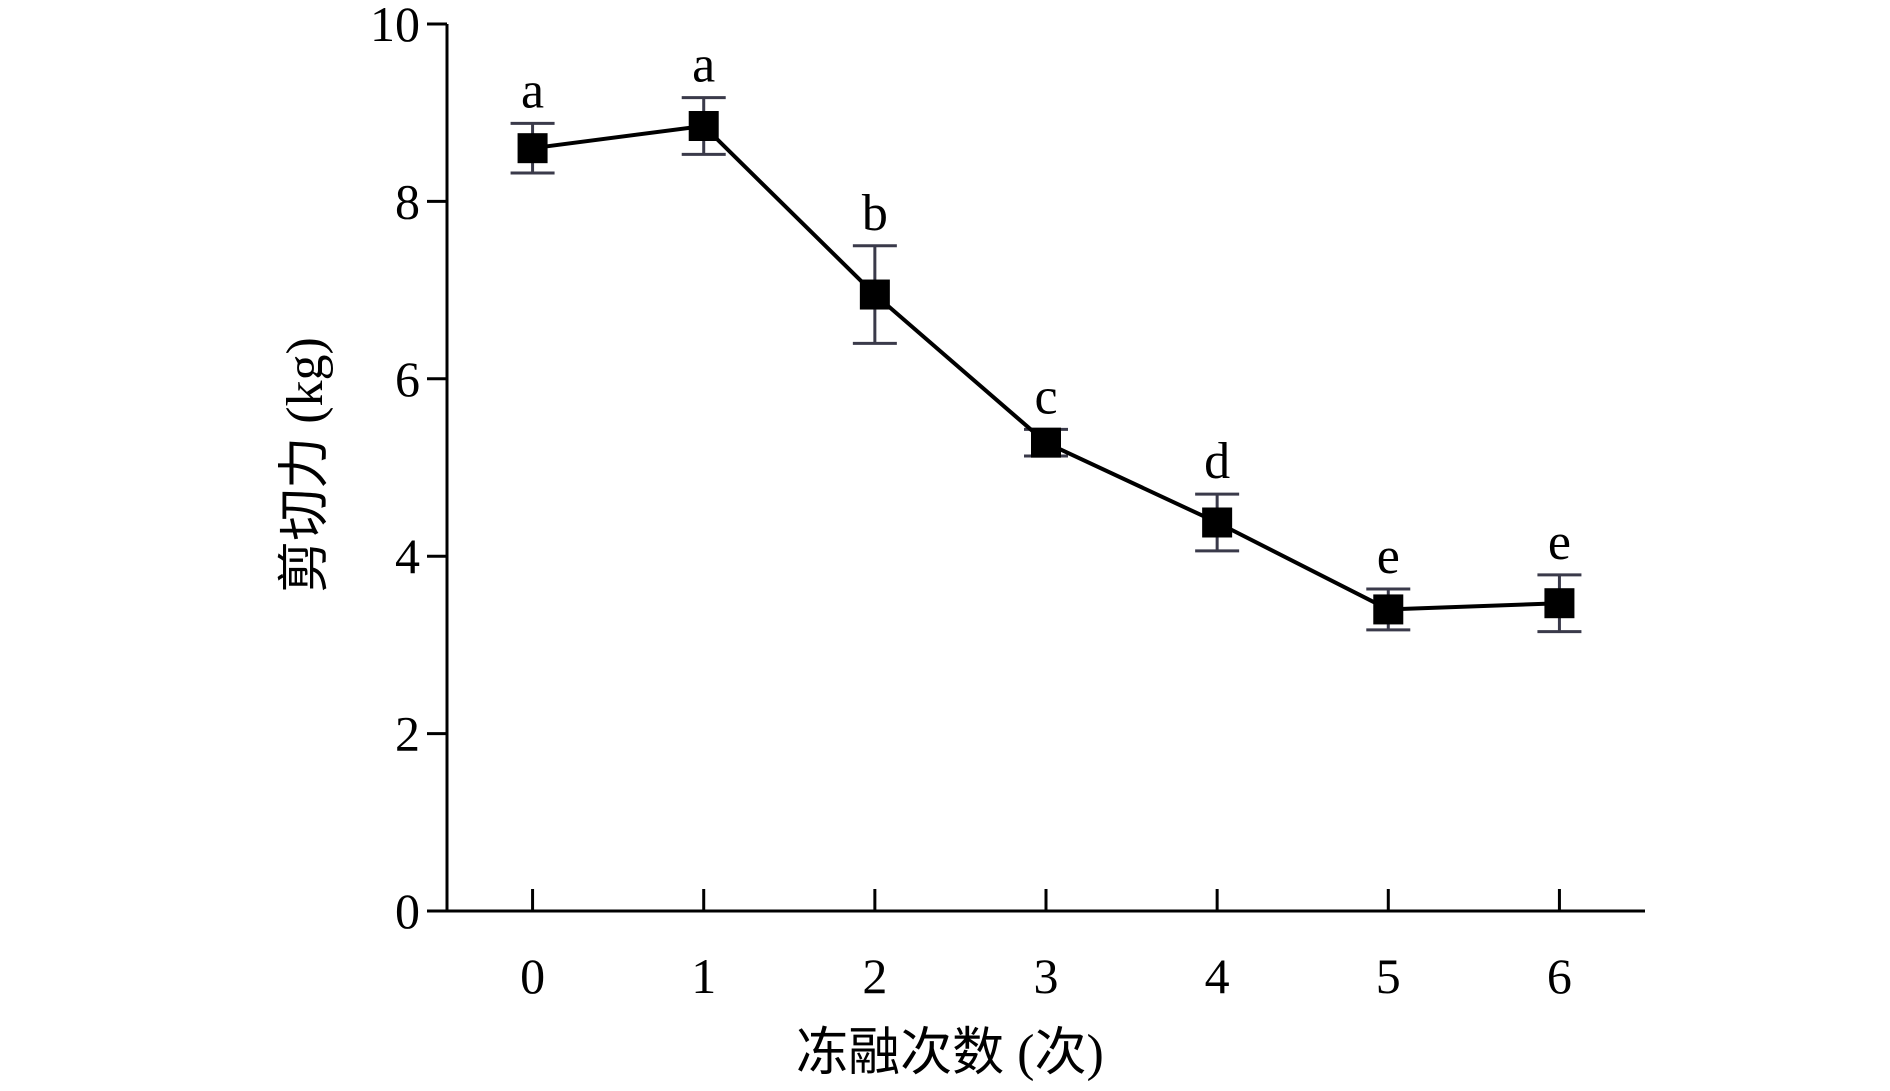  I want to click on x-tick-label: 6, so click(1559, 976).